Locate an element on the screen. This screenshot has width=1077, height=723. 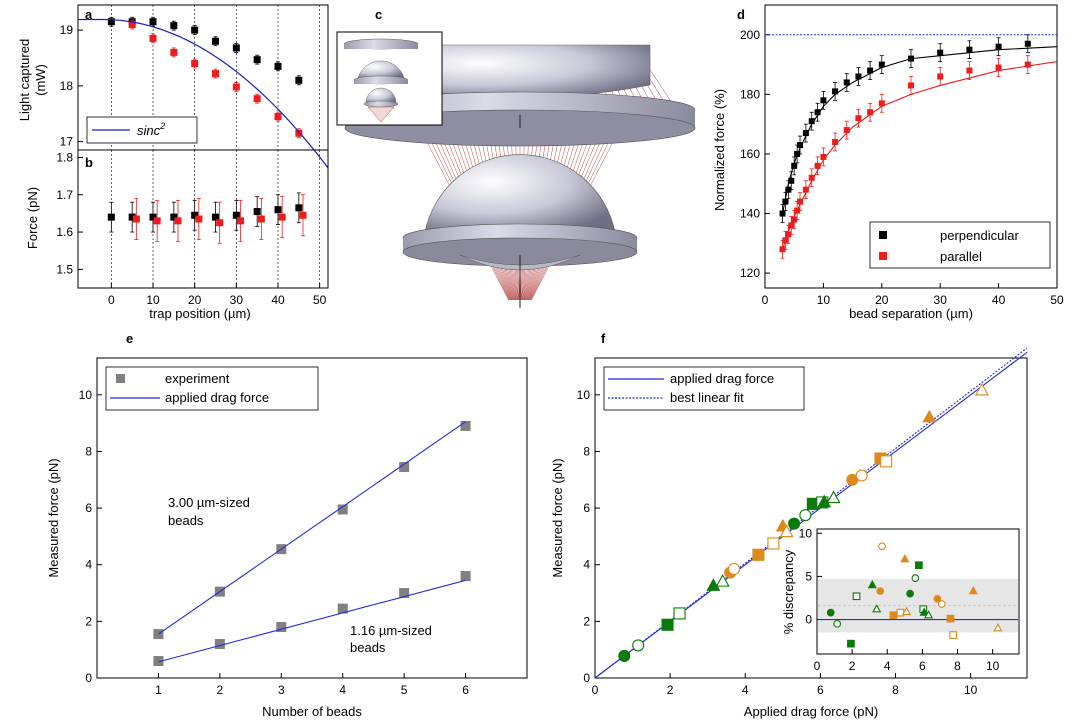
panel-b-ytick-label: 1.7 is located at coordinates (64, 195).